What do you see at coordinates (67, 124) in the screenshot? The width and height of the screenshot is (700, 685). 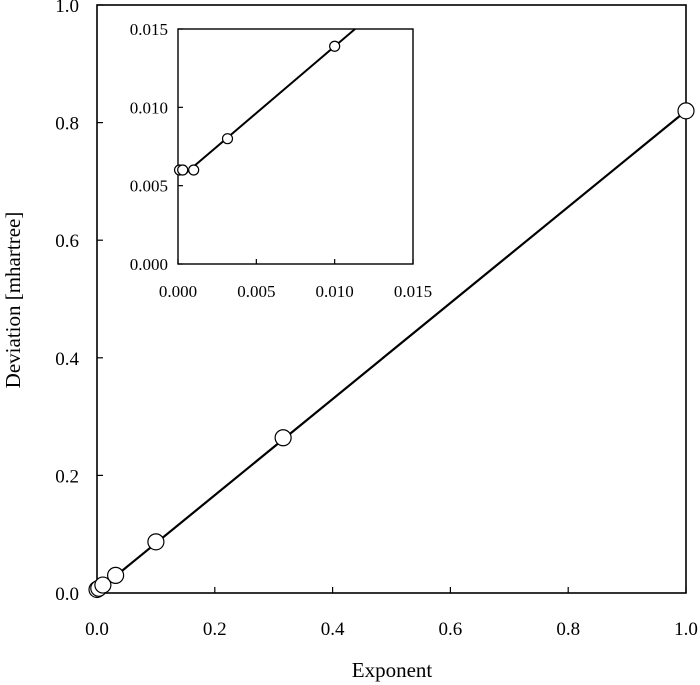 I see `main-y-tick-label: 0.8` at bounding box center [67, 124].